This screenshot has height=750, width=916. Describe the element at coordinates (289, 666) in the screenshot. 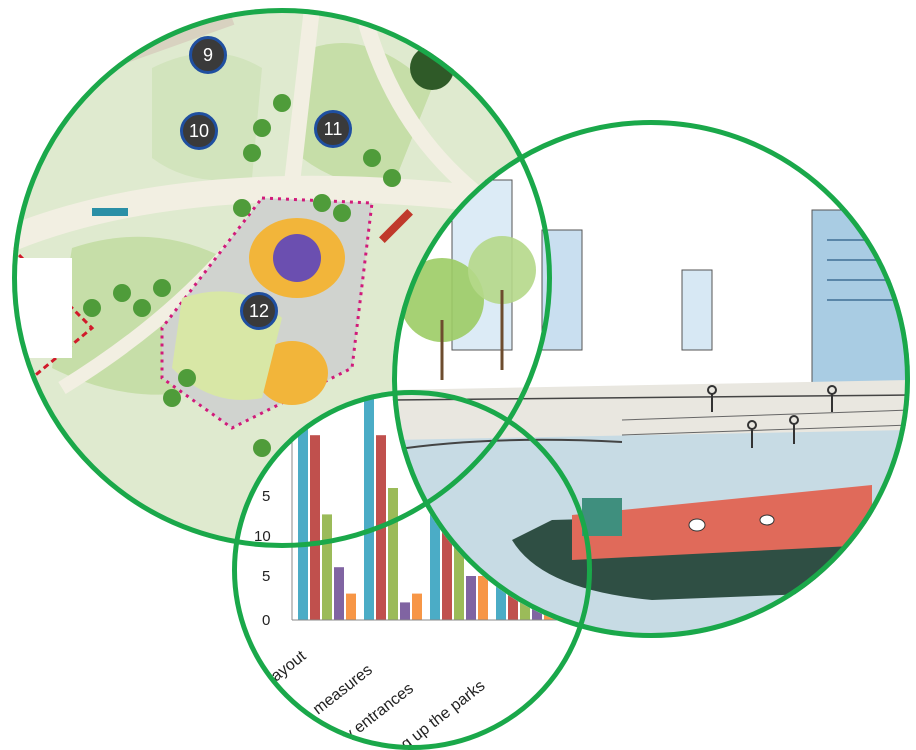

I see `category-label-1: ayout` at that location.